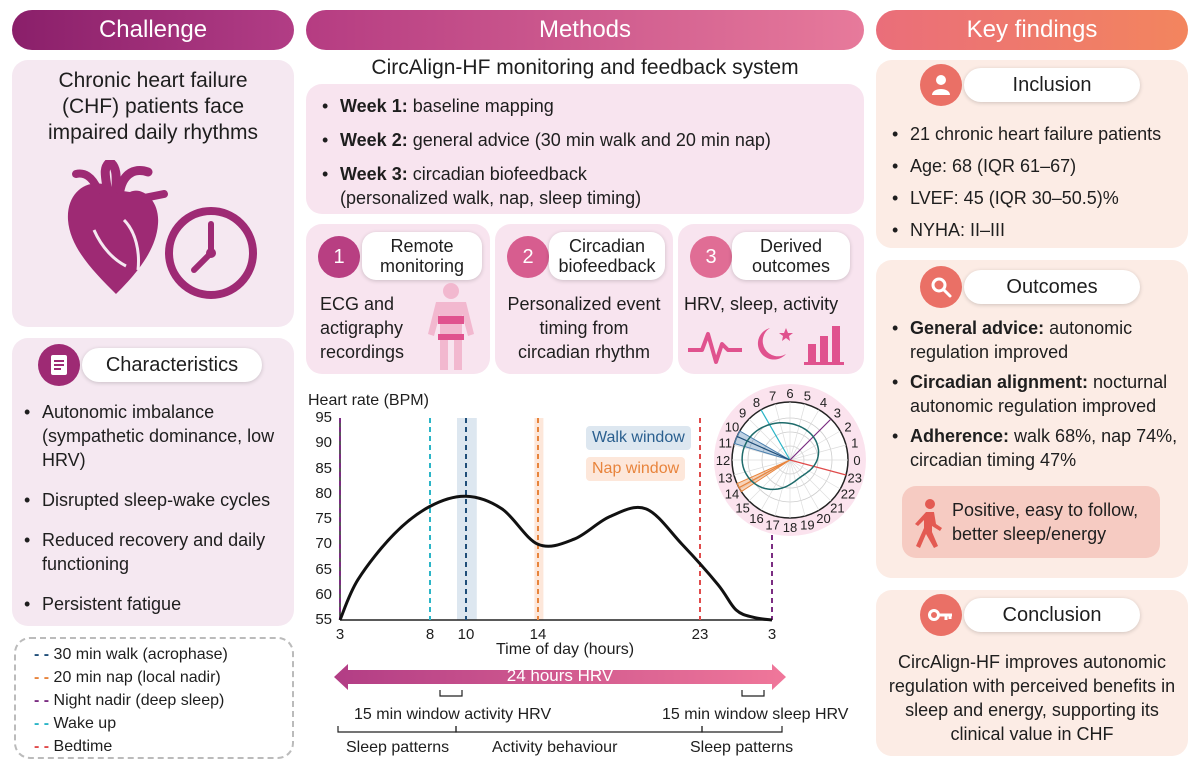 This screenshot has width=1200, height=763. I want to click on walk-window-label: Walk window, so click(638, 438).